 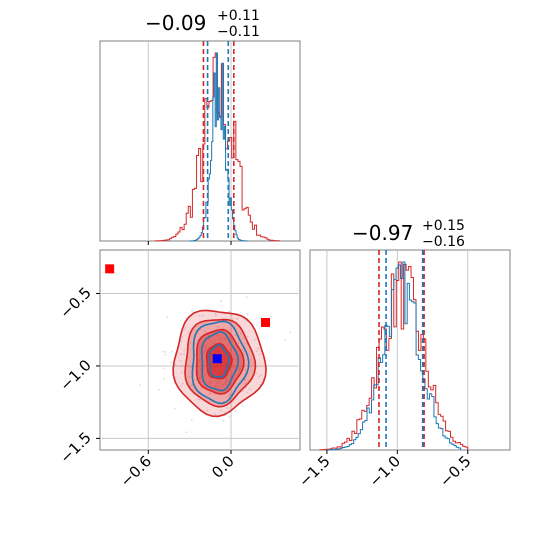 I want to click on hist1-blue-histogram, so click(x=394, y=356).